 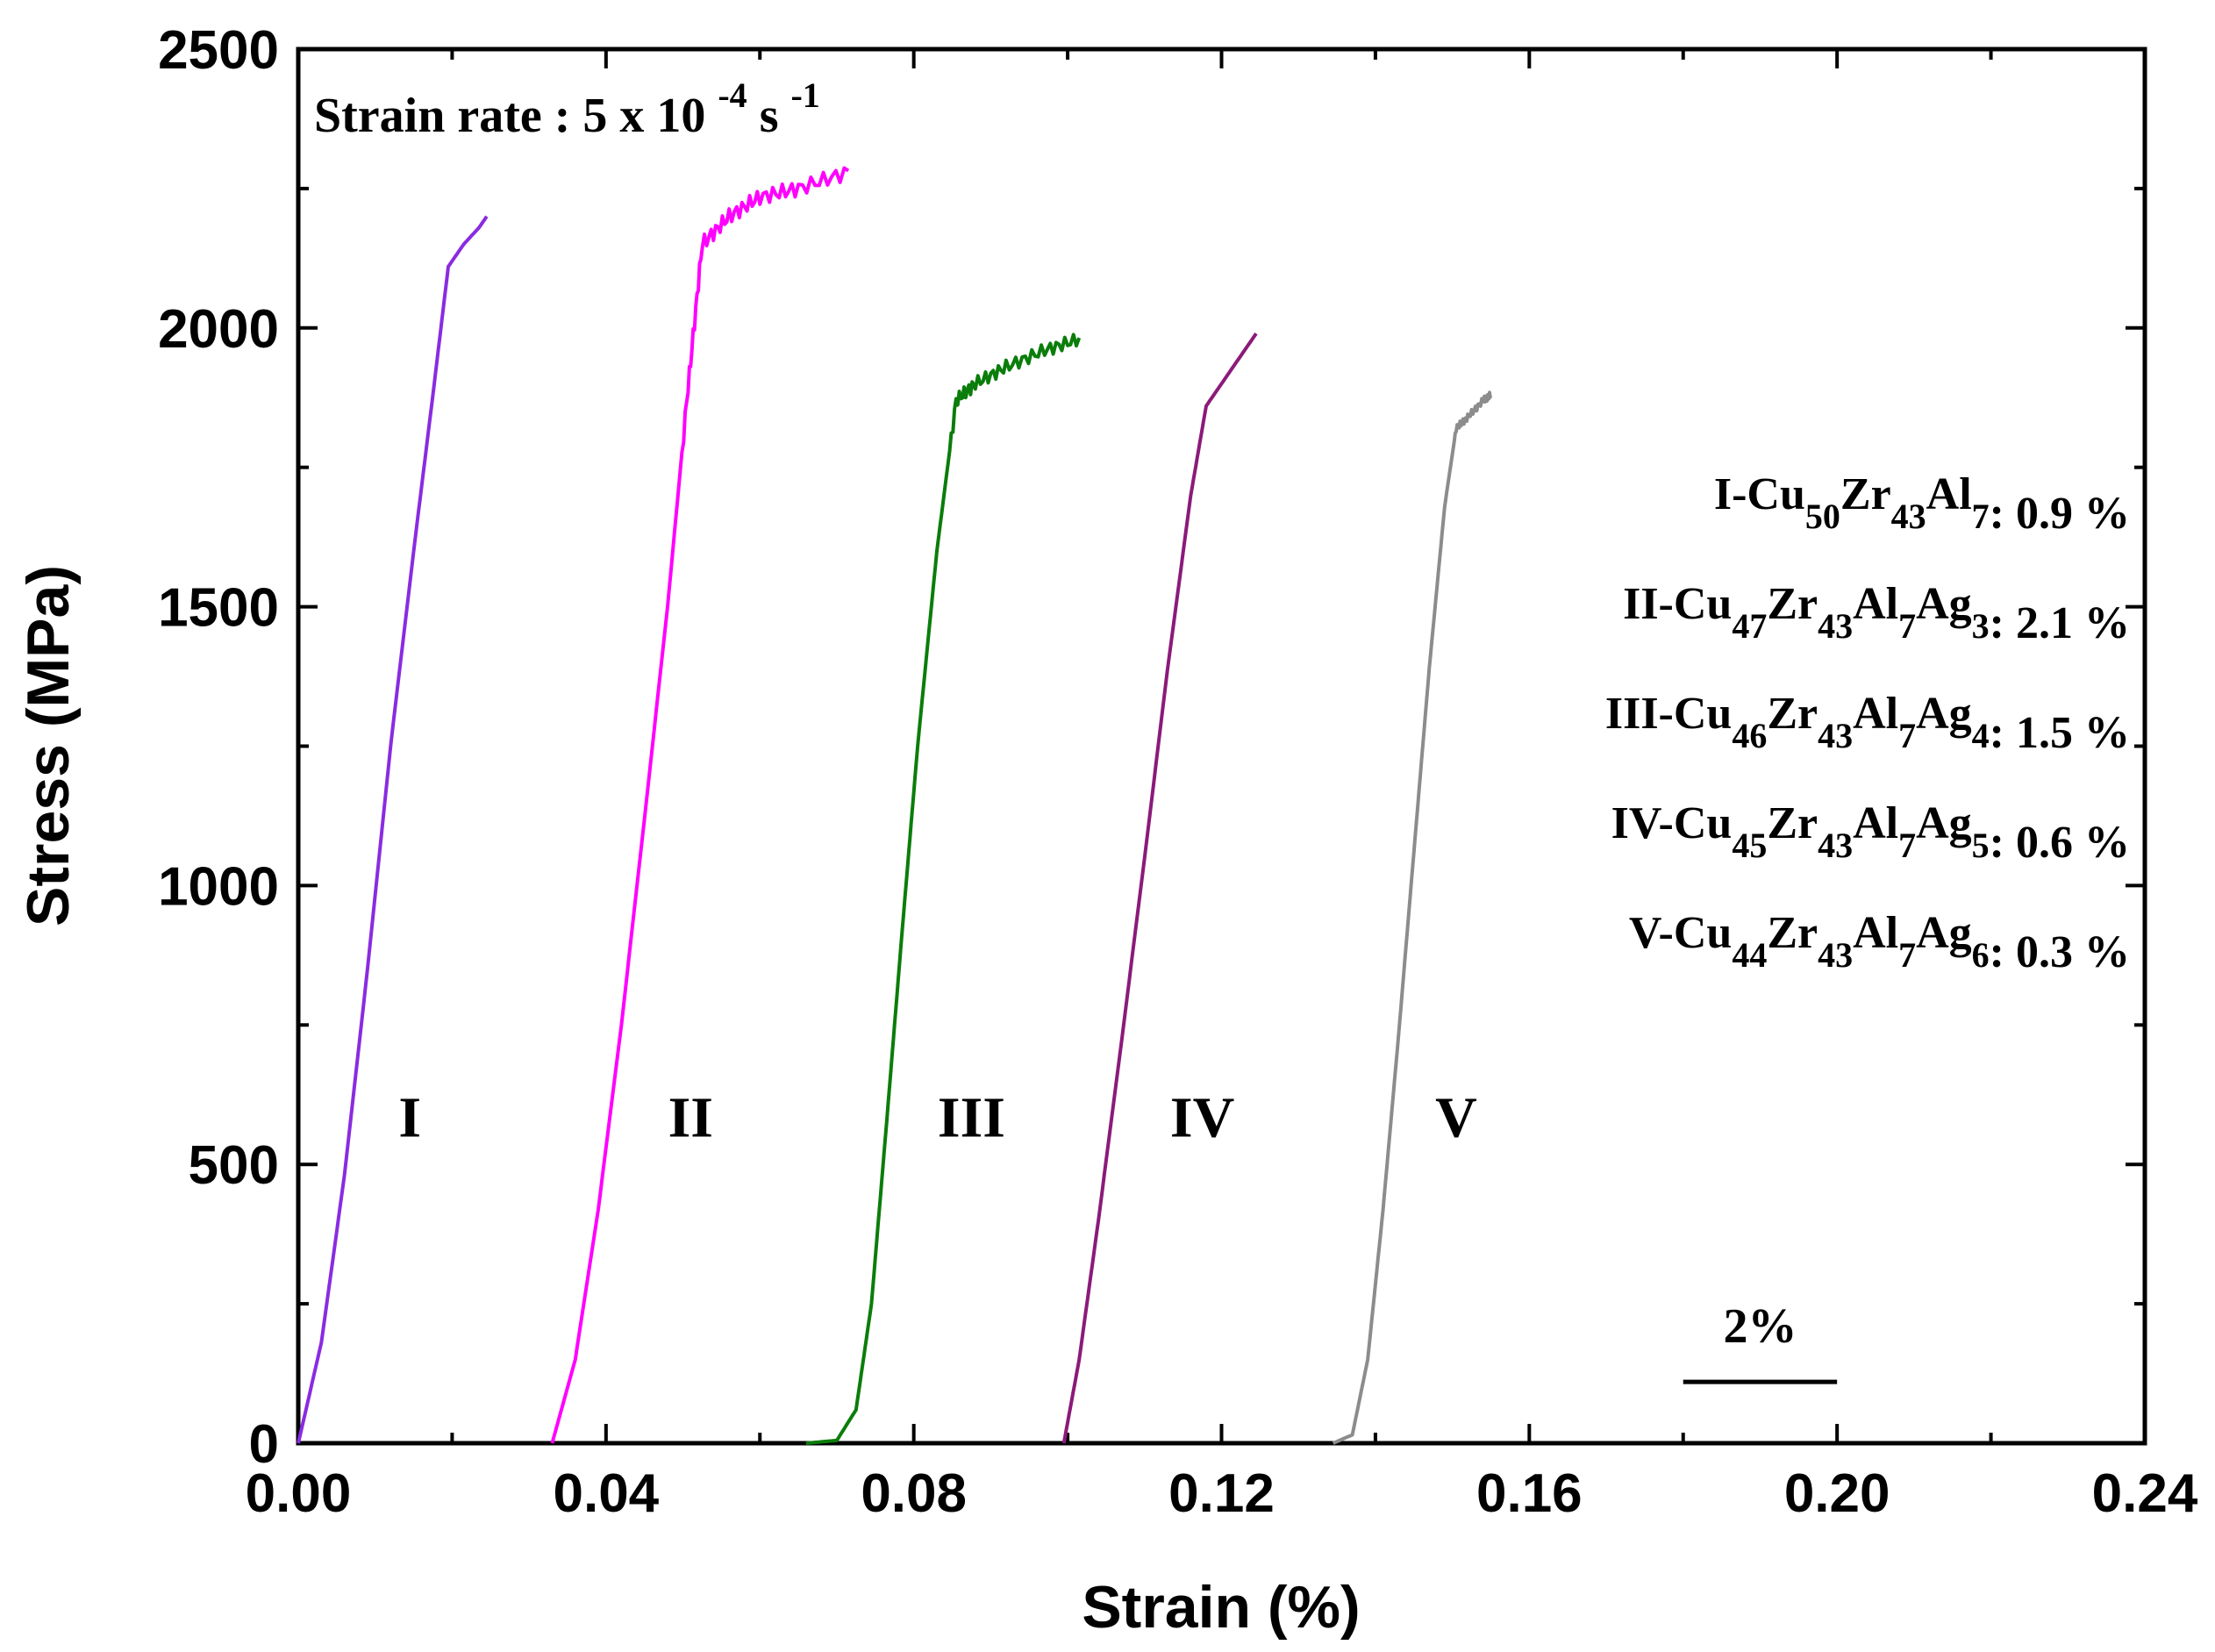 I want to click on legend-subscript: 50, so click(x=1822, y=517).